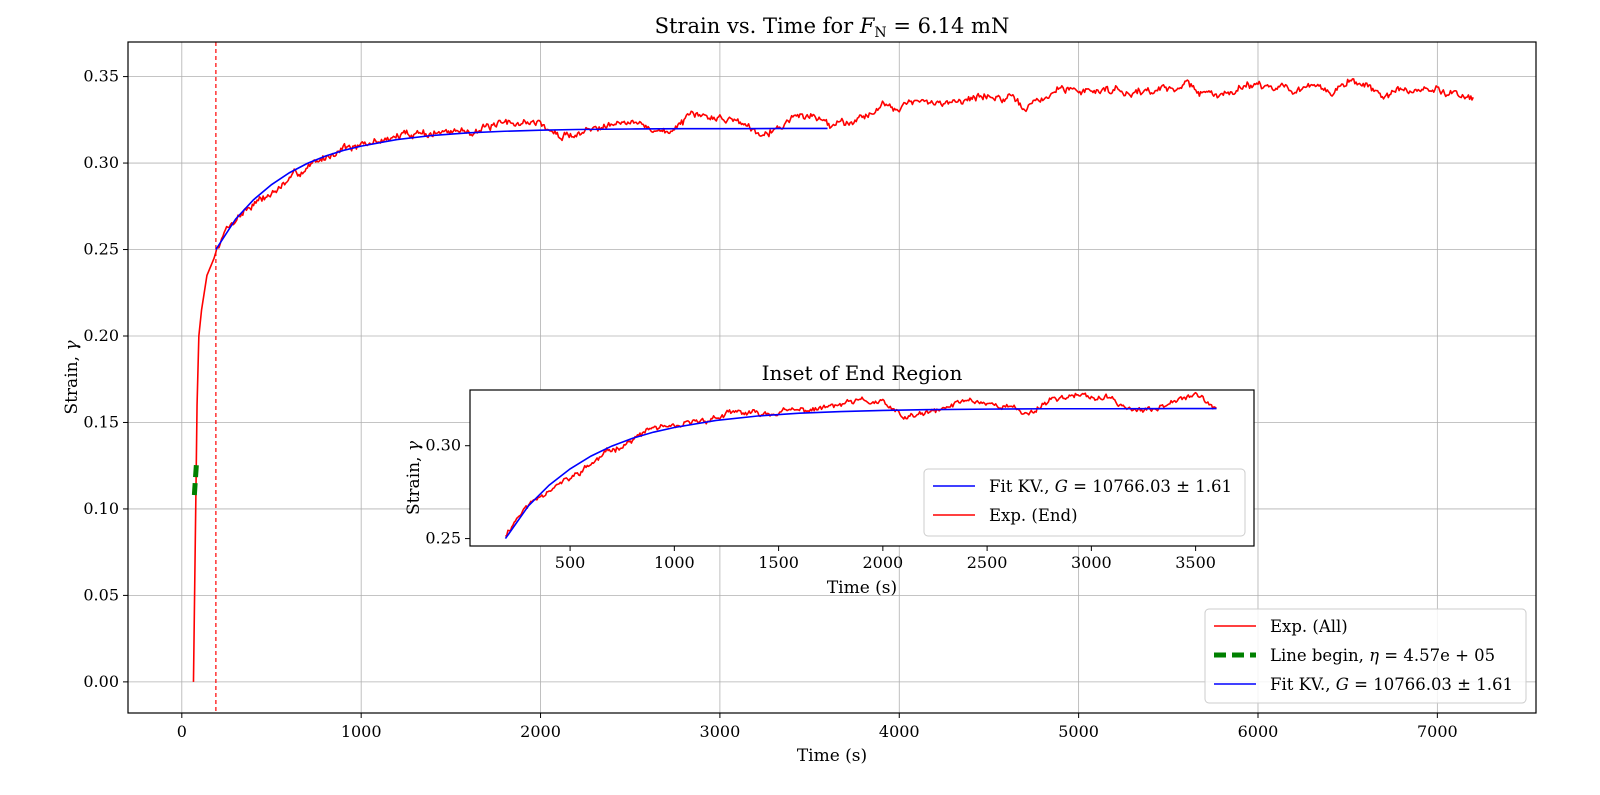 The height and width of the screenshot is (795, 1600). I want to click on main-legend-box, so click(1365, 656).